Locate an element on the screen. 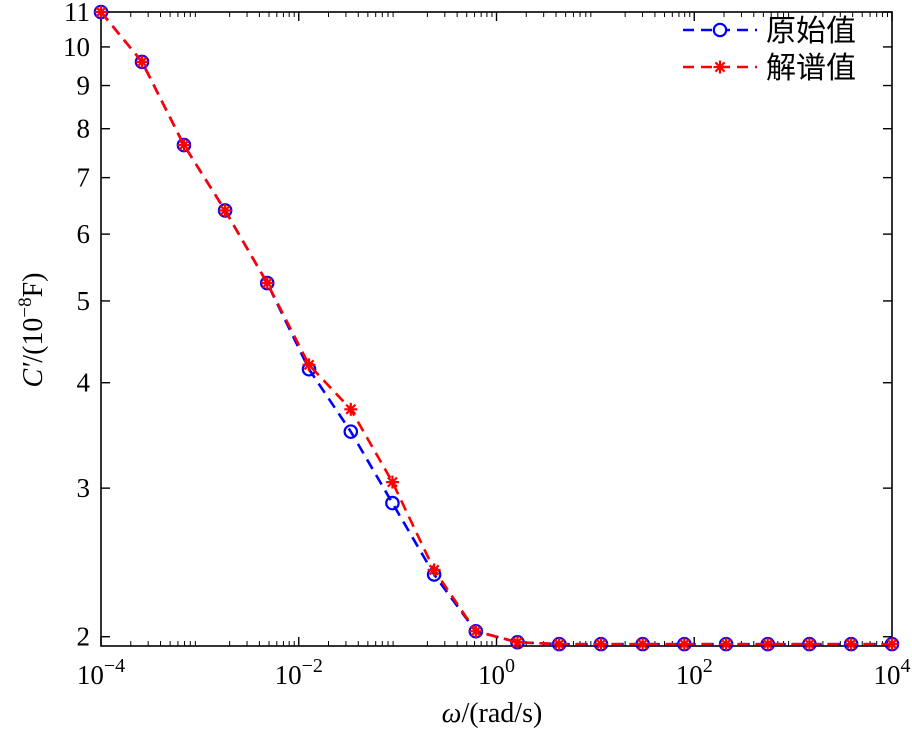  legend-label: 原始值 is located at coordinates (811, 31).